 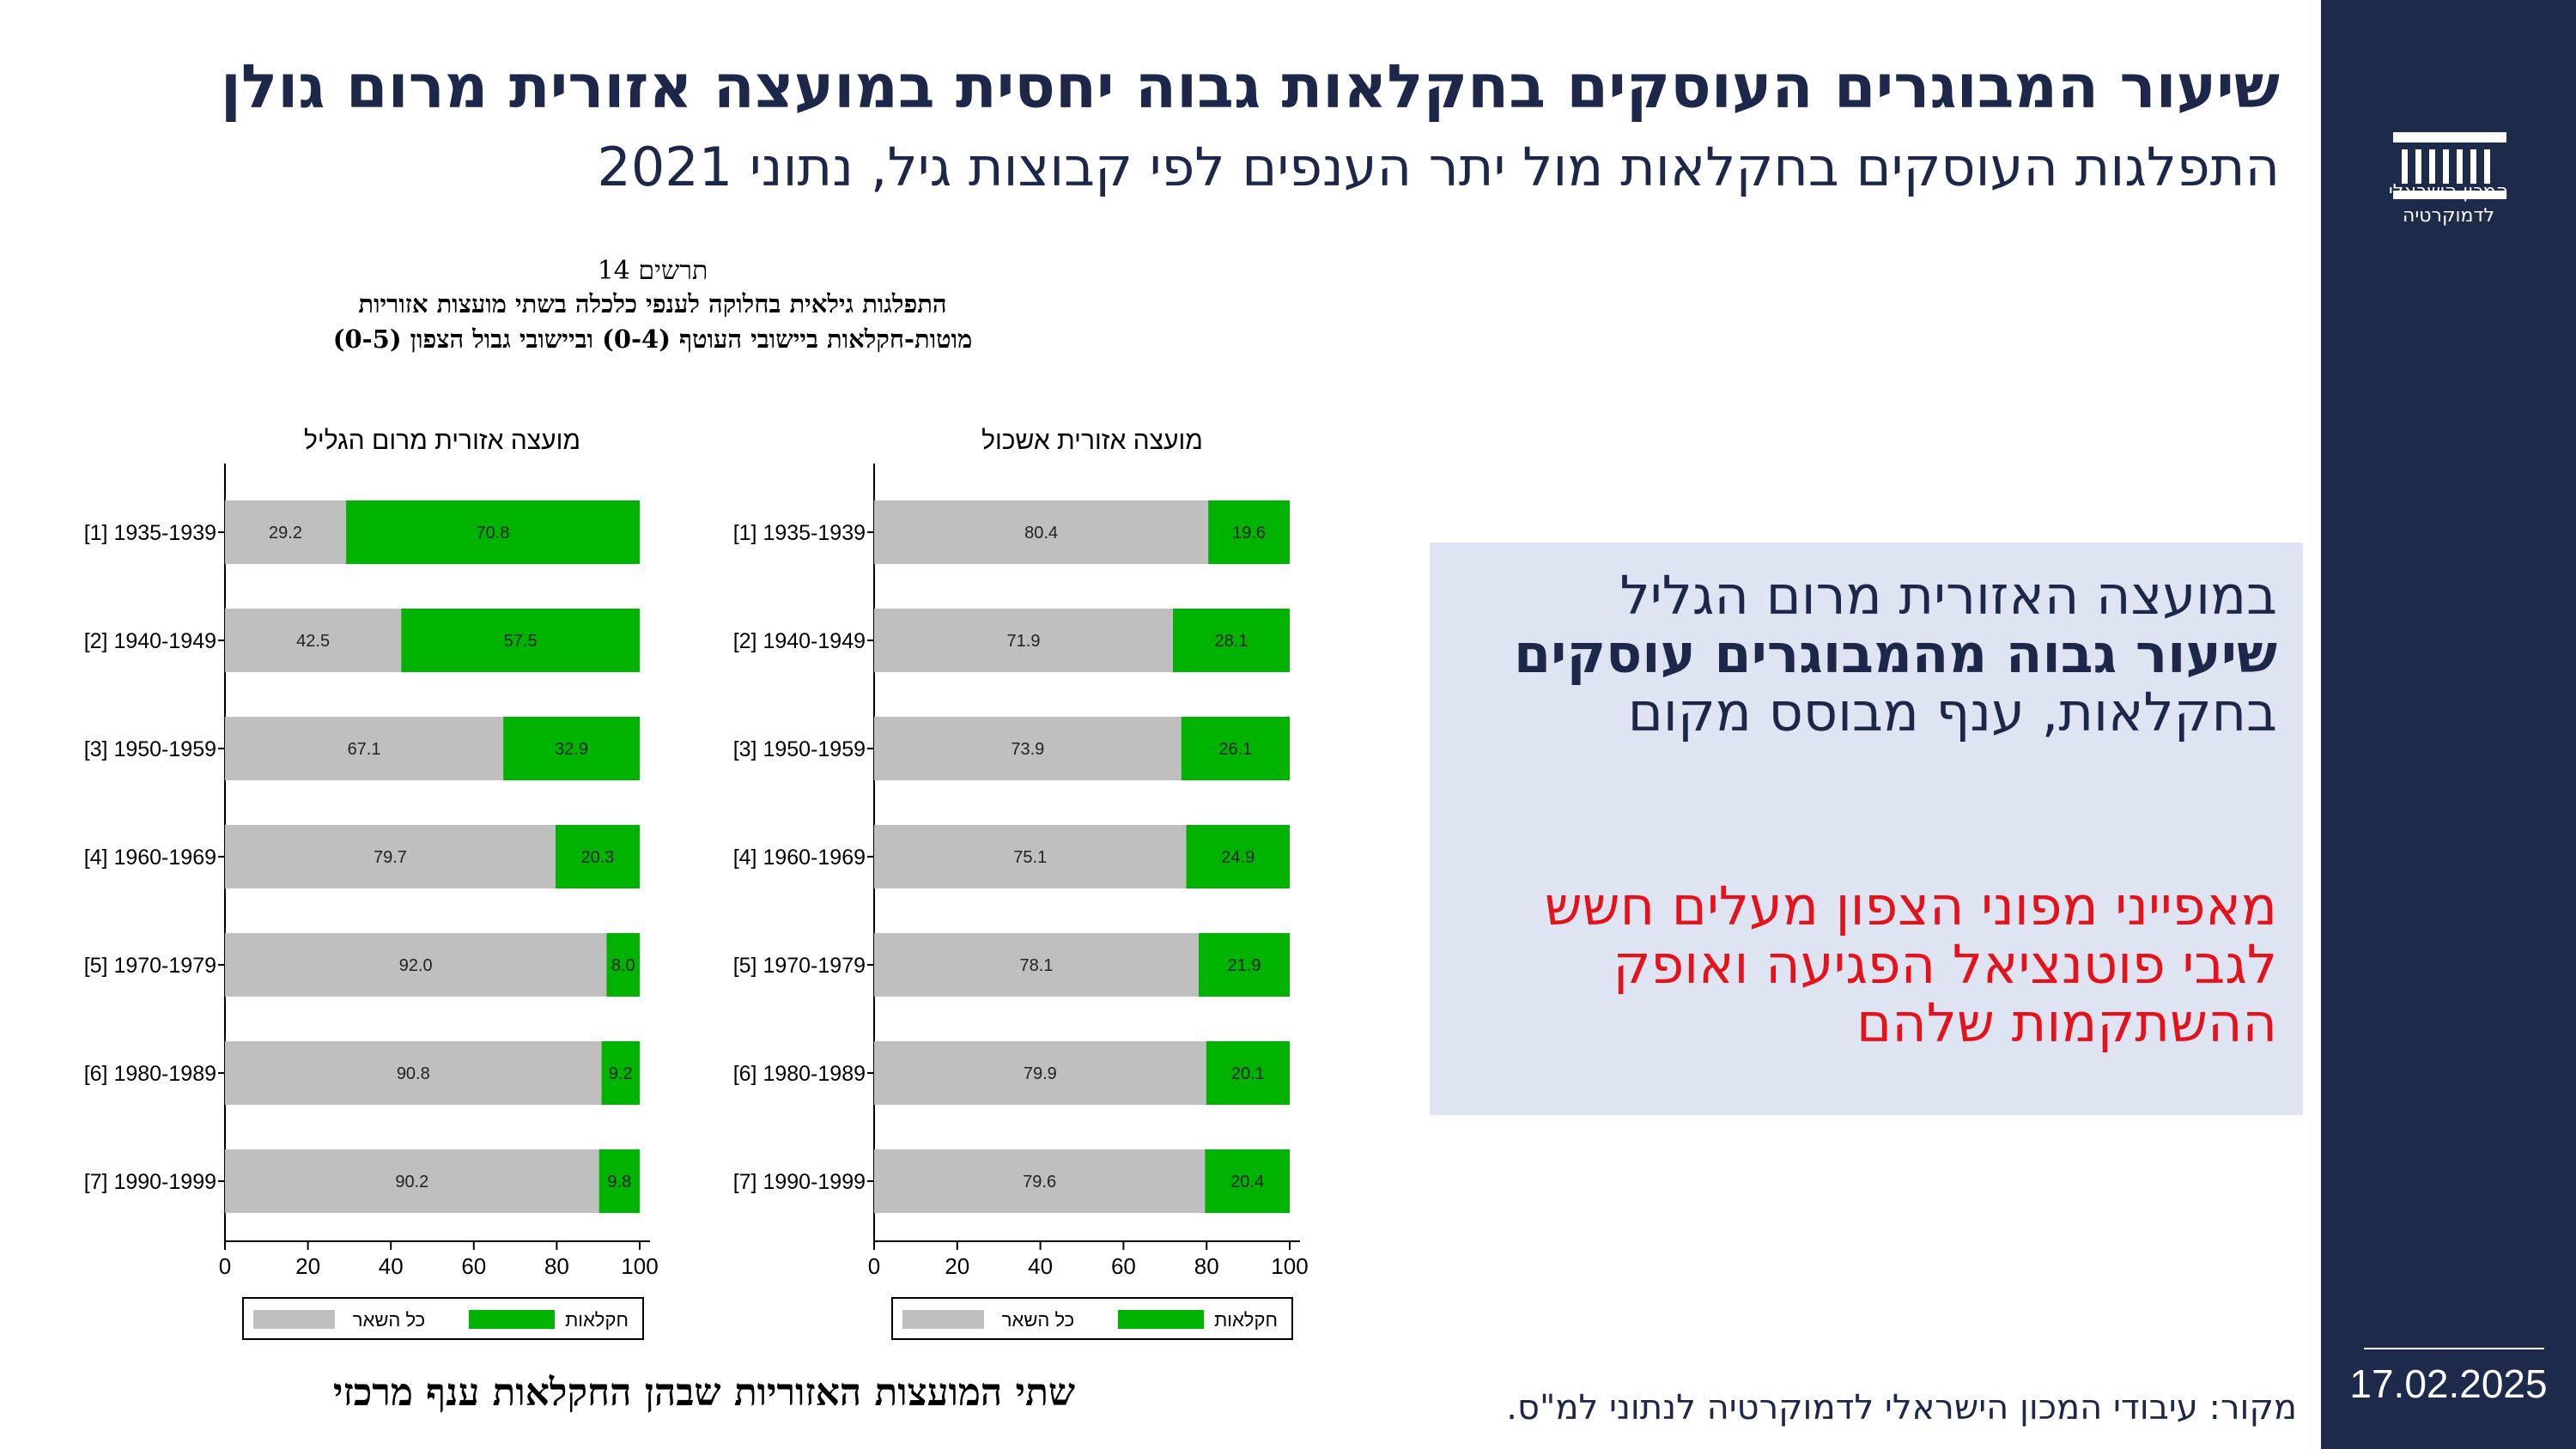 I want to click on chart-2-x-tick-label: 40, so click(x=1041, y=1266).